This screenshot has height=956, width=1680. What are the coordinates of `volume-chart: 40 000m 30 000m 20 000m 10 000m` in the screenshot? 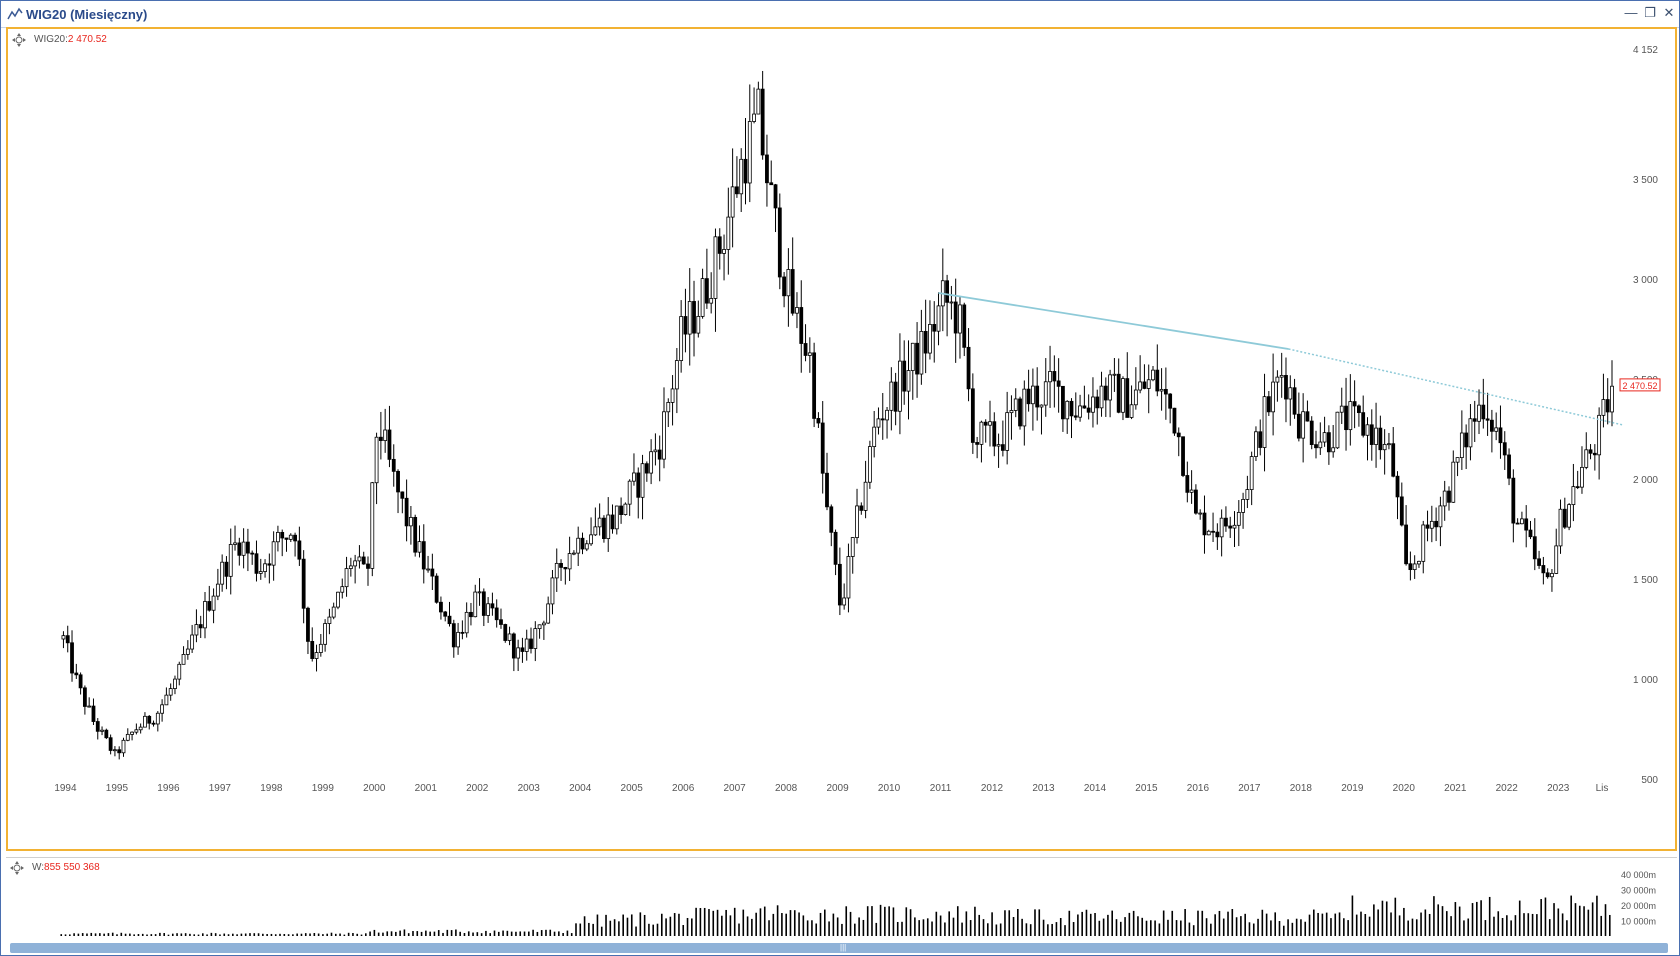 It's located at (839, 900).